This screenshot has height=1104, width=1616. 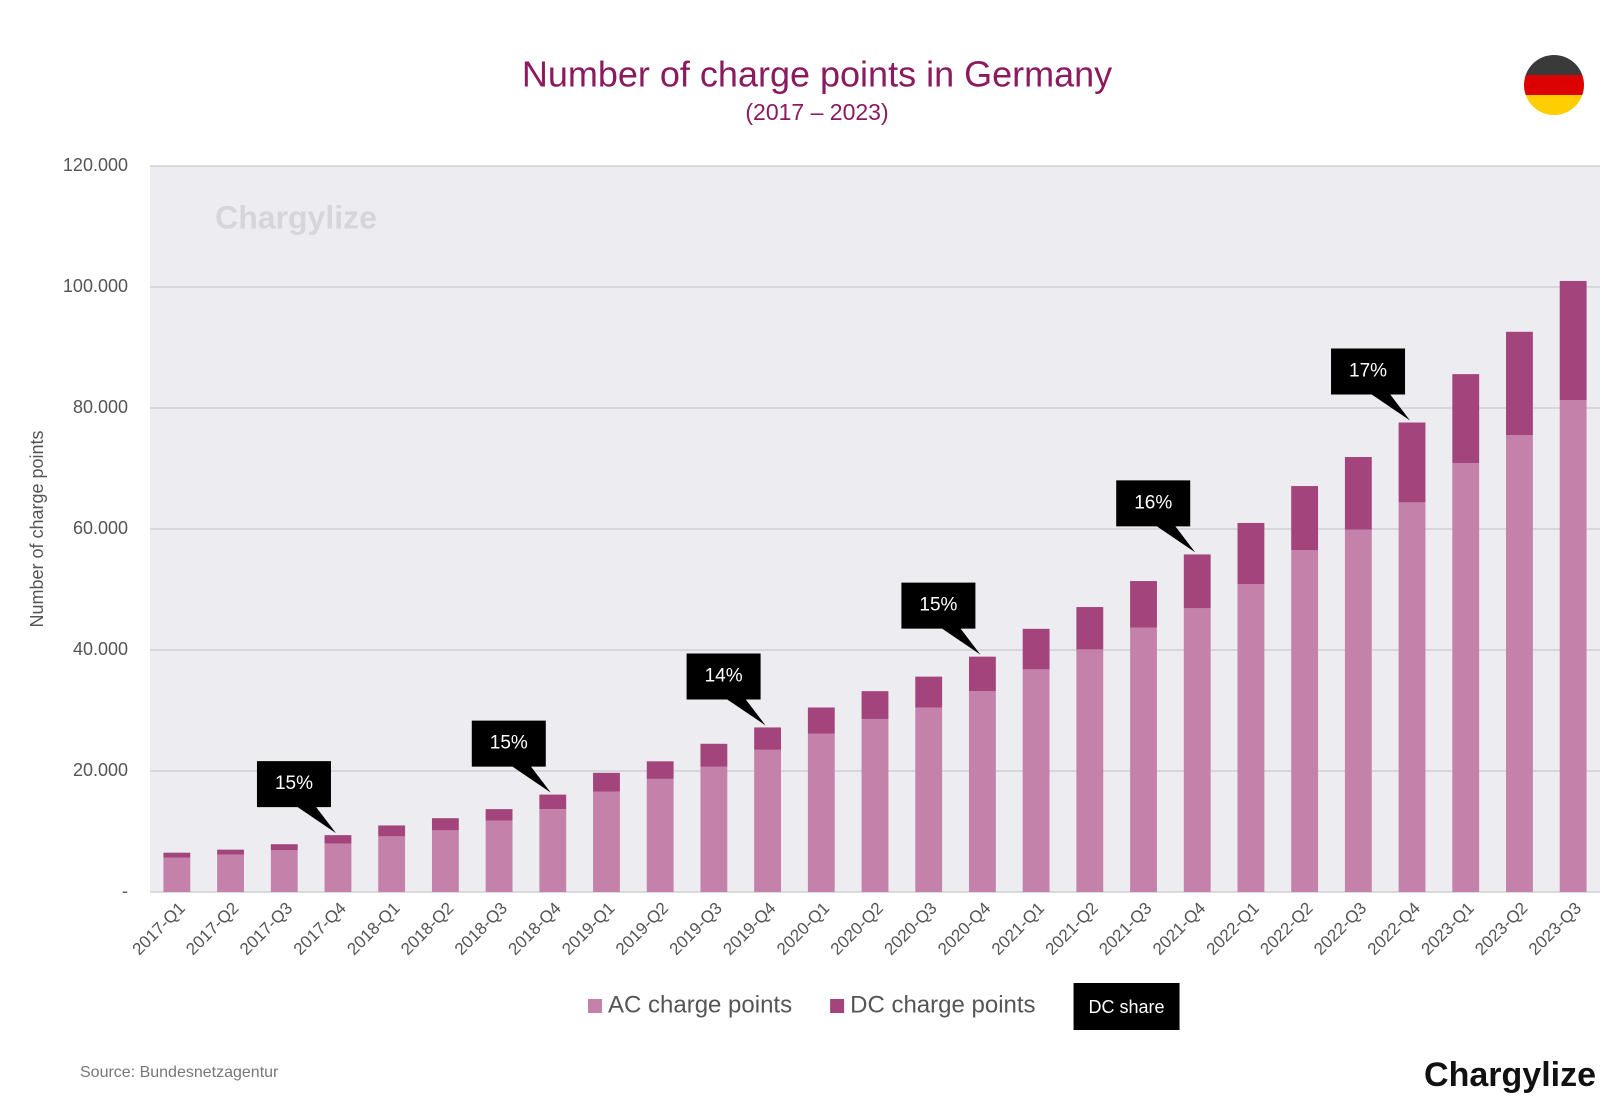 What do you see at coordinates (296, 217) in the screenshot?
I see `watermark: Chargylize` at bounding box center [296, 217].